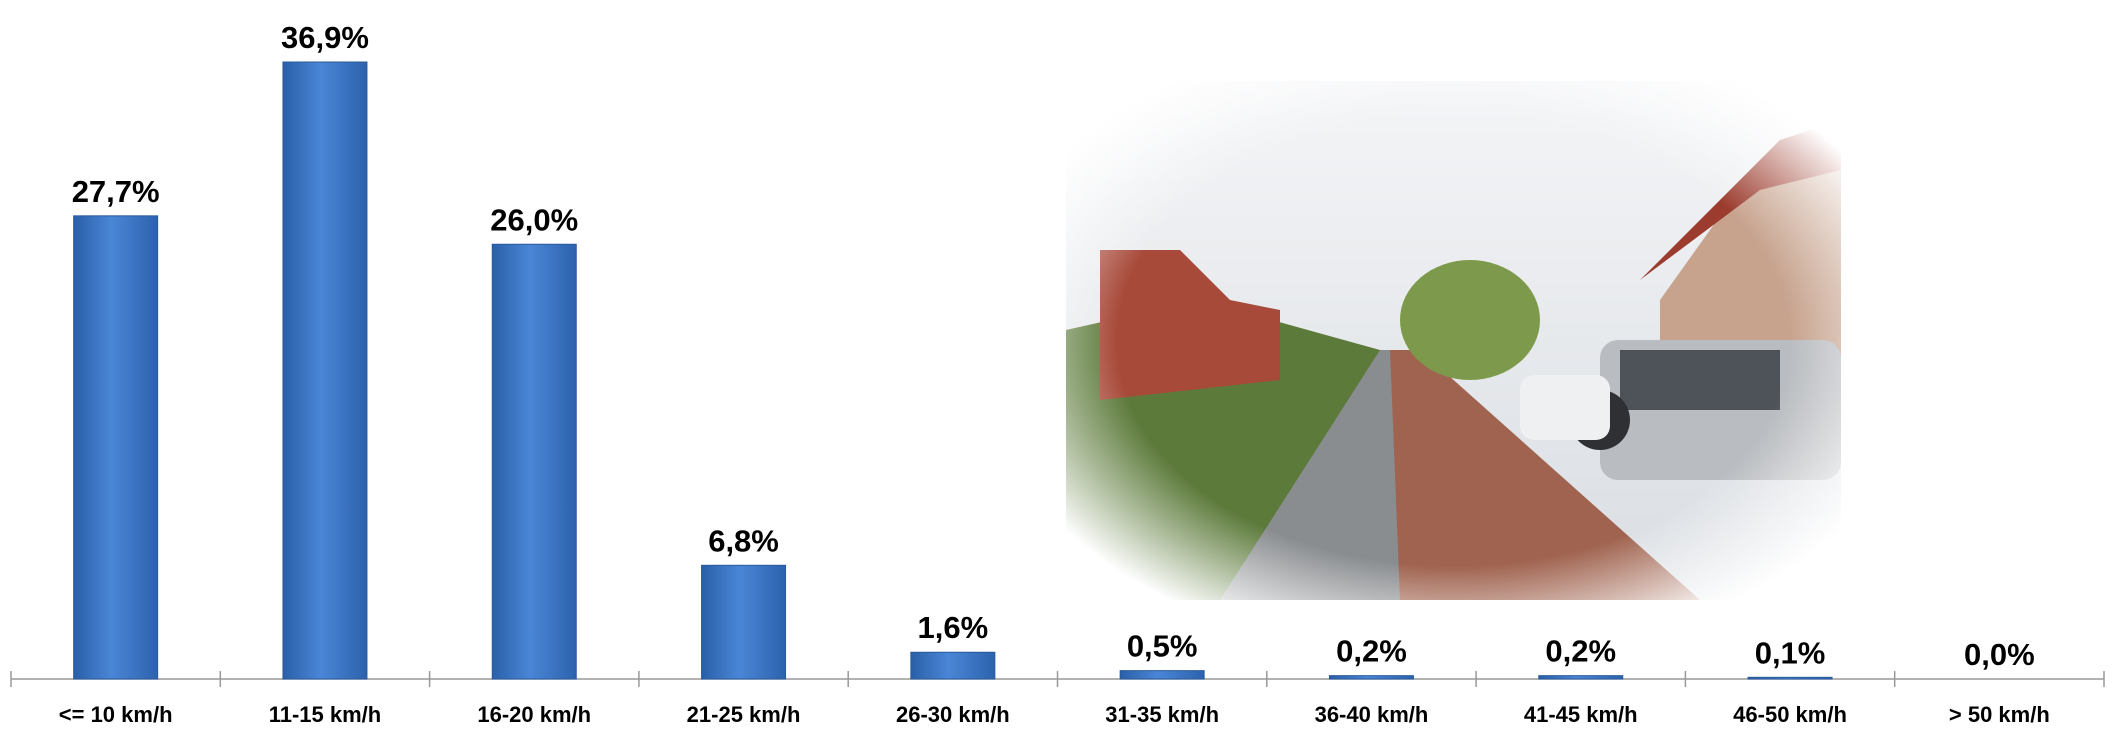 This screenshot has height=735, width=2115. Describe the element at coordinates (1790, 652) in the screenshot. I see `value-label: 0,1%` at that location.